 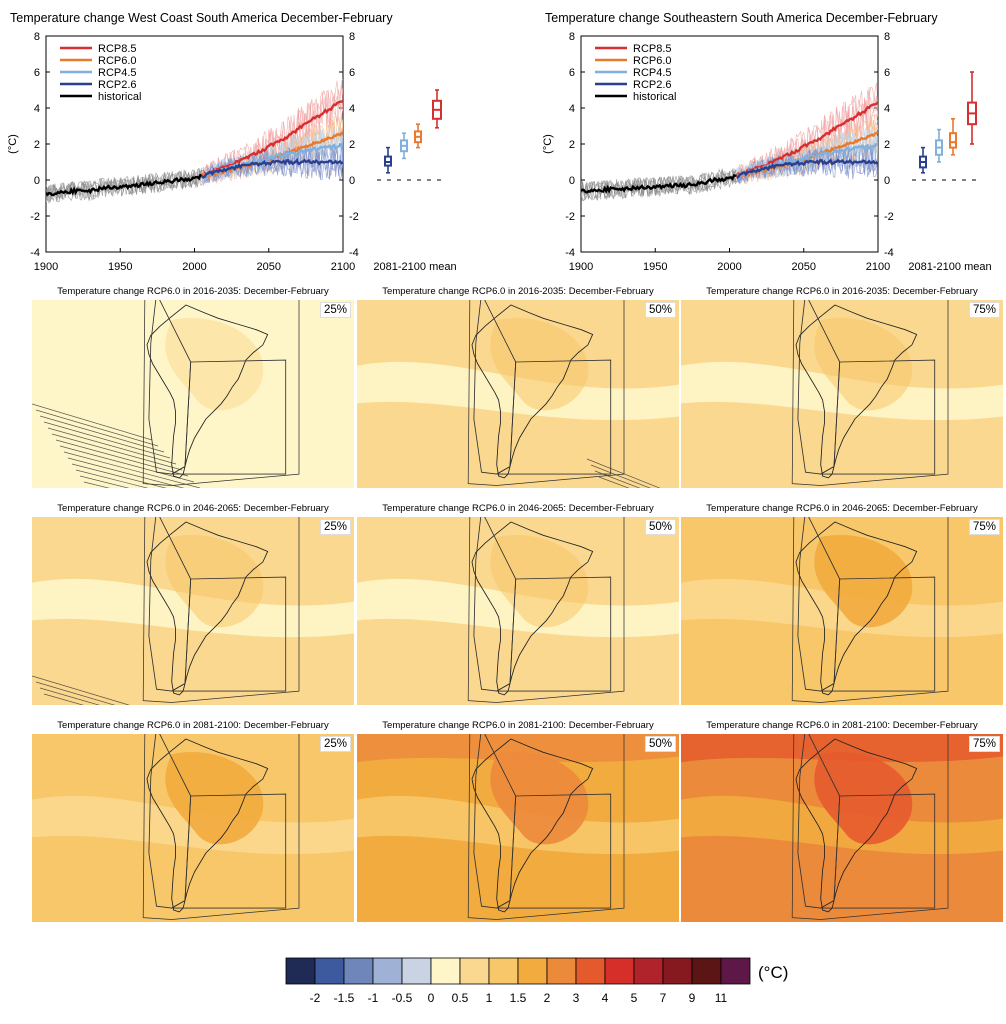 I want to click on y-tick-label-right: 4, so click(x=887, y=109).